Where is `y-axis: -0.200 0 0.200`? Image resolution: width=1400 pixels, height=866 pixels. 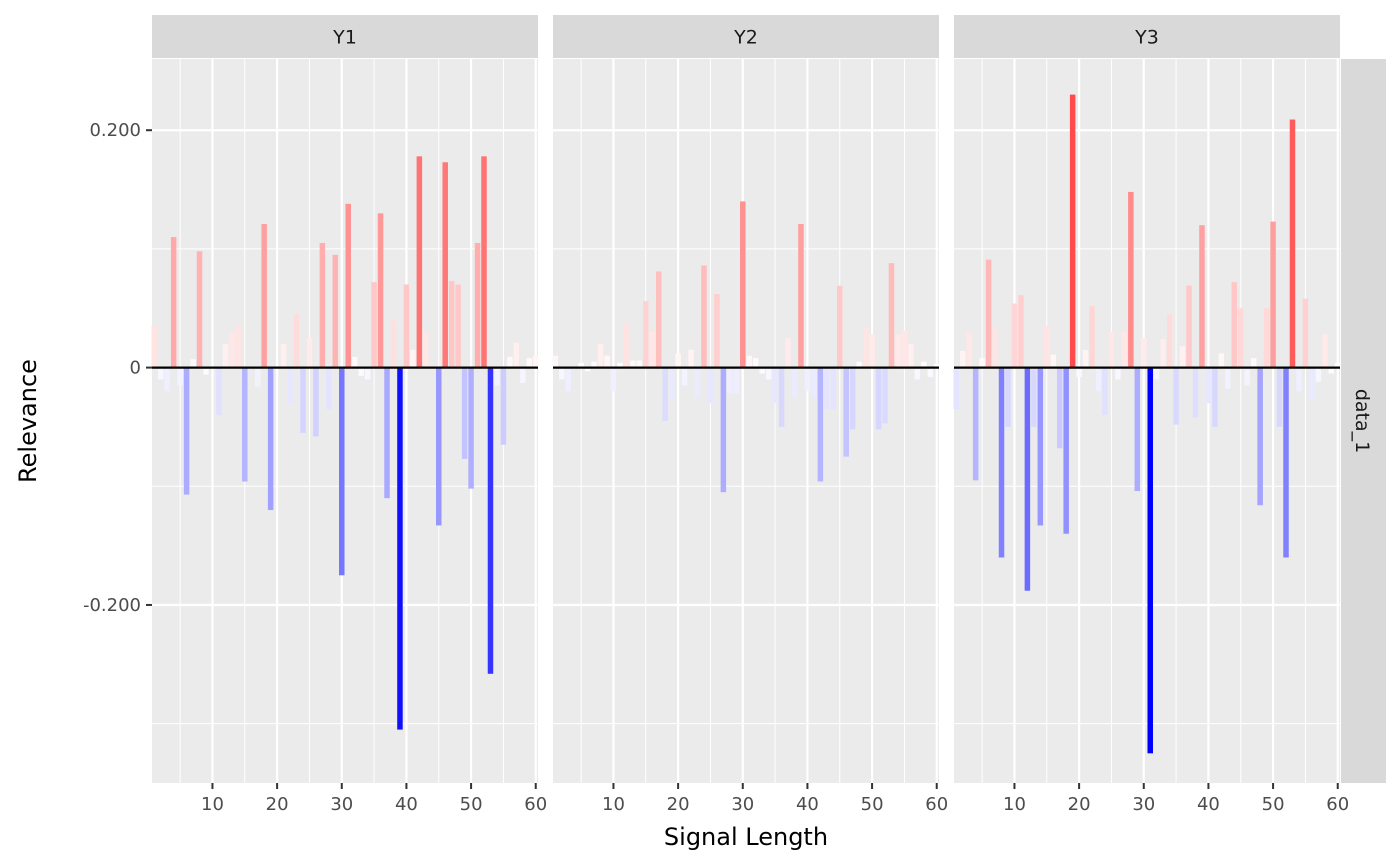
y-axis: -0.200 0 0.200 is located at coordinates (117, 368).